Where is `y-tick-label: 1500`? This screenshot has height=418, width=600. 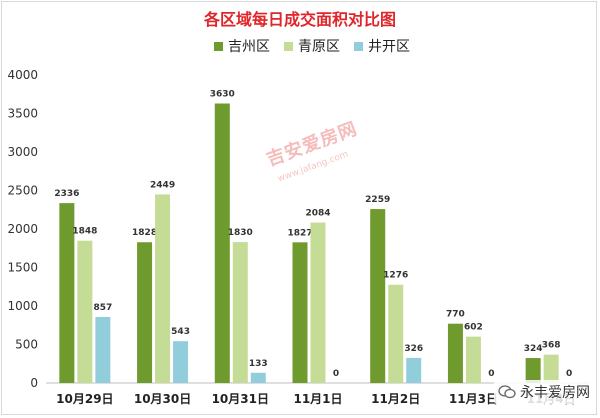
y-tick-label: 1500 is located at coordinates (22, 268).